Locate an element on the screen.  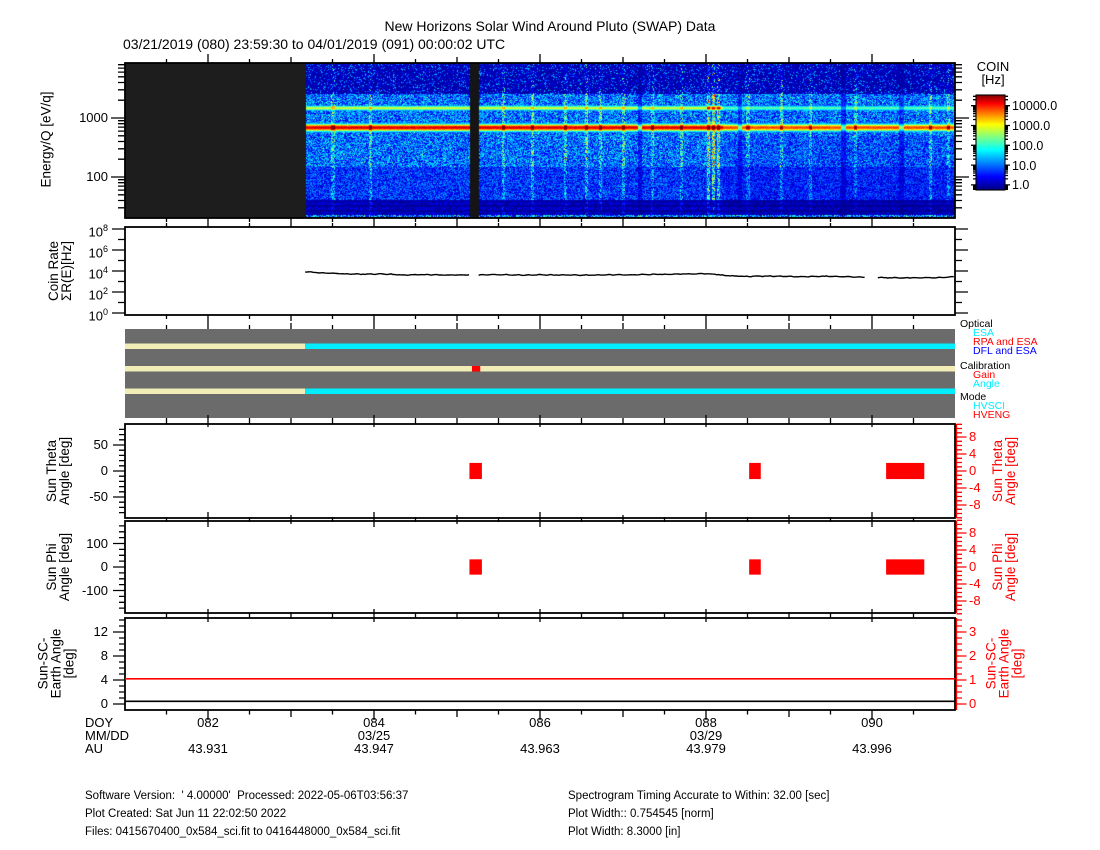
energy-ytick-label: 100 is located at coordinates (97, 176).